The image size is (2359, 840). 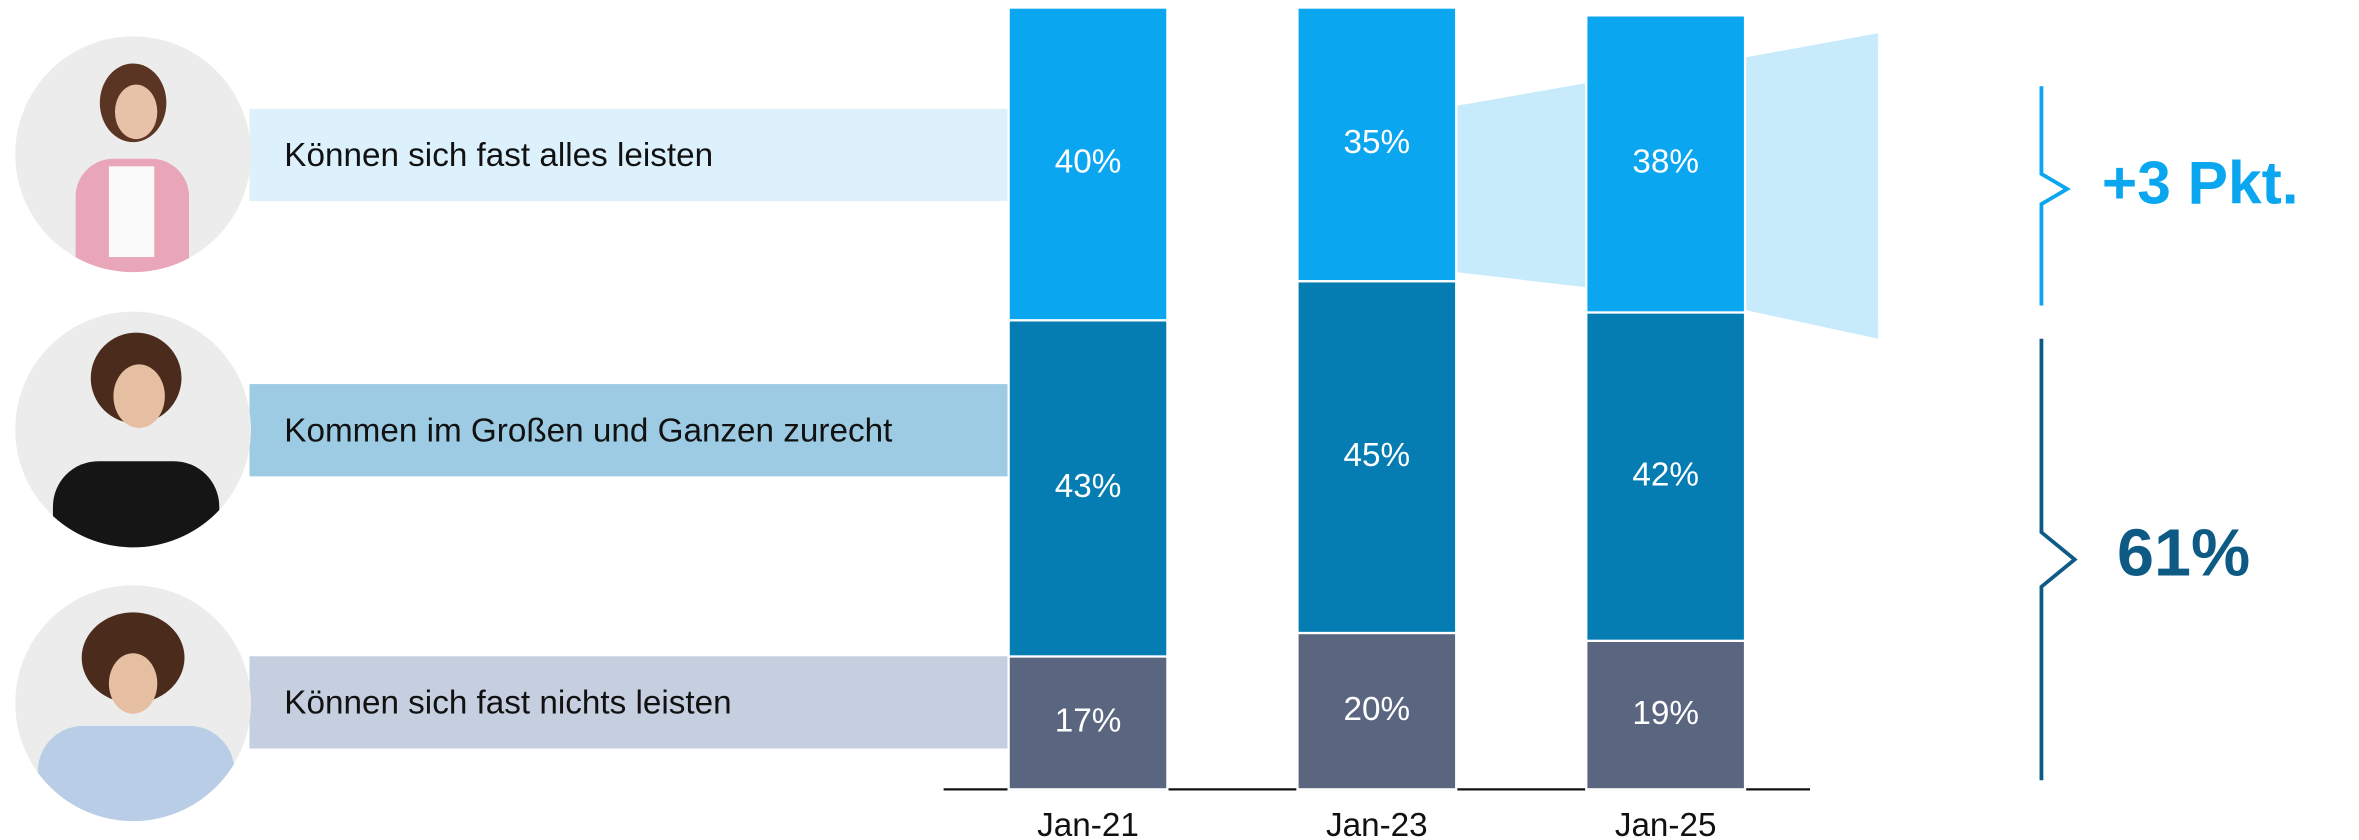 What do you see at coordinates (1666, 823) in the screenshot?
I see `x-tick-label: Jan-25` at bounding box center [1666, 823].